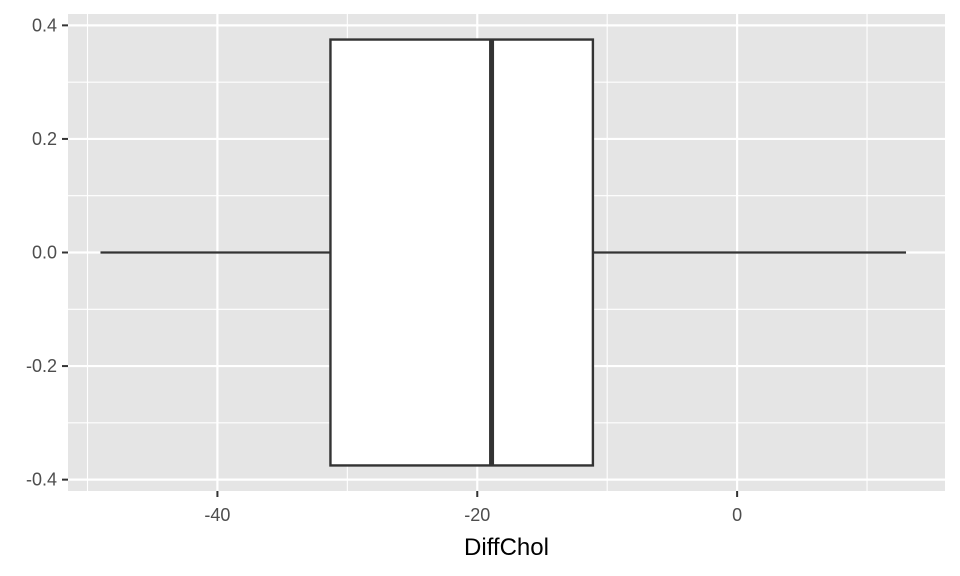  I want to click on y-axis: 0.4 0.2 0.0 -0.2 -0.4, so click(47, 252).